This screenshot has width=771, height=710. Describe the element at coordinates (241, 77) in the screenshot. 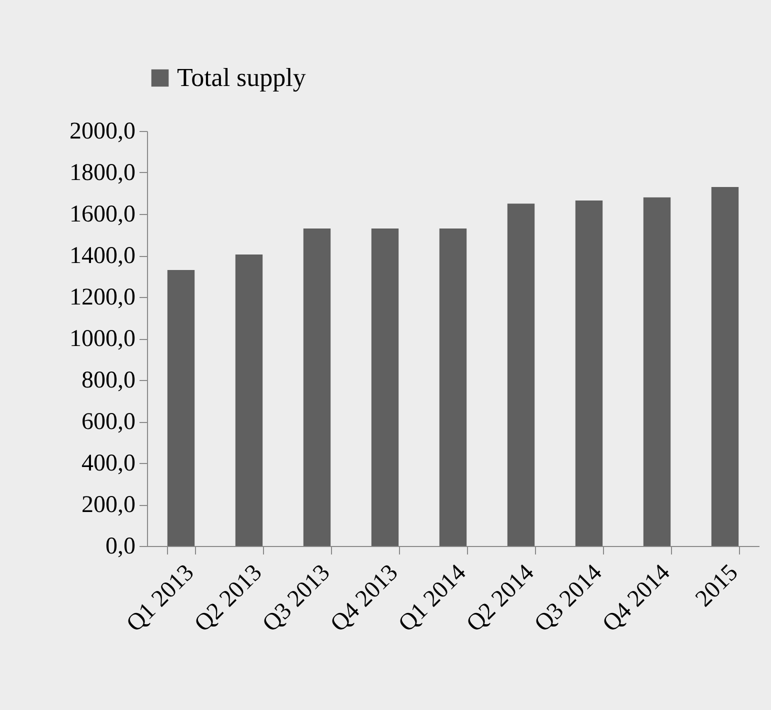

I see `legend-label: Total supply` at that location.